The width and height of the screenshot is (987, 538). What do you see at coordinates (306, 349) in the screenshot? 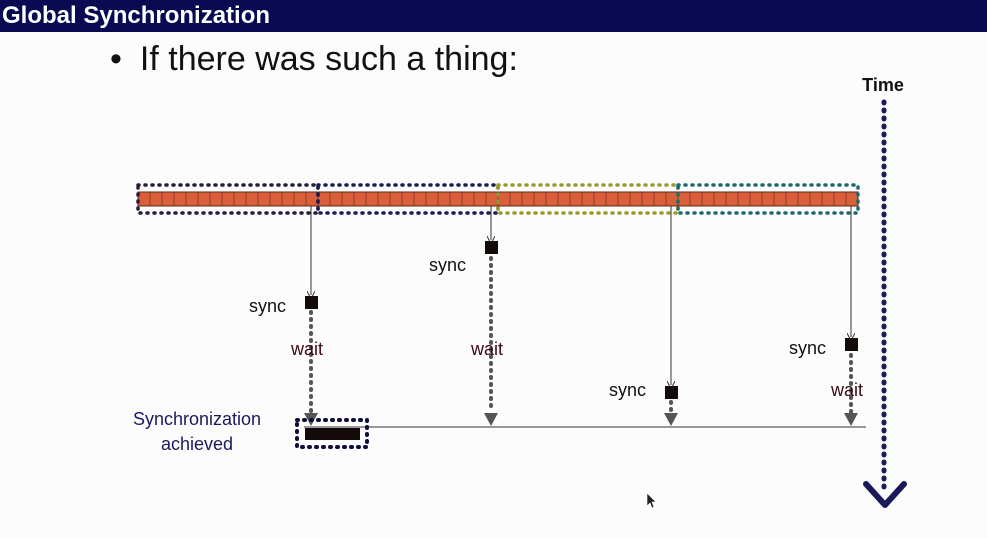
I see `thread-1-wait-label: wait` at bounding box center [306, 349].